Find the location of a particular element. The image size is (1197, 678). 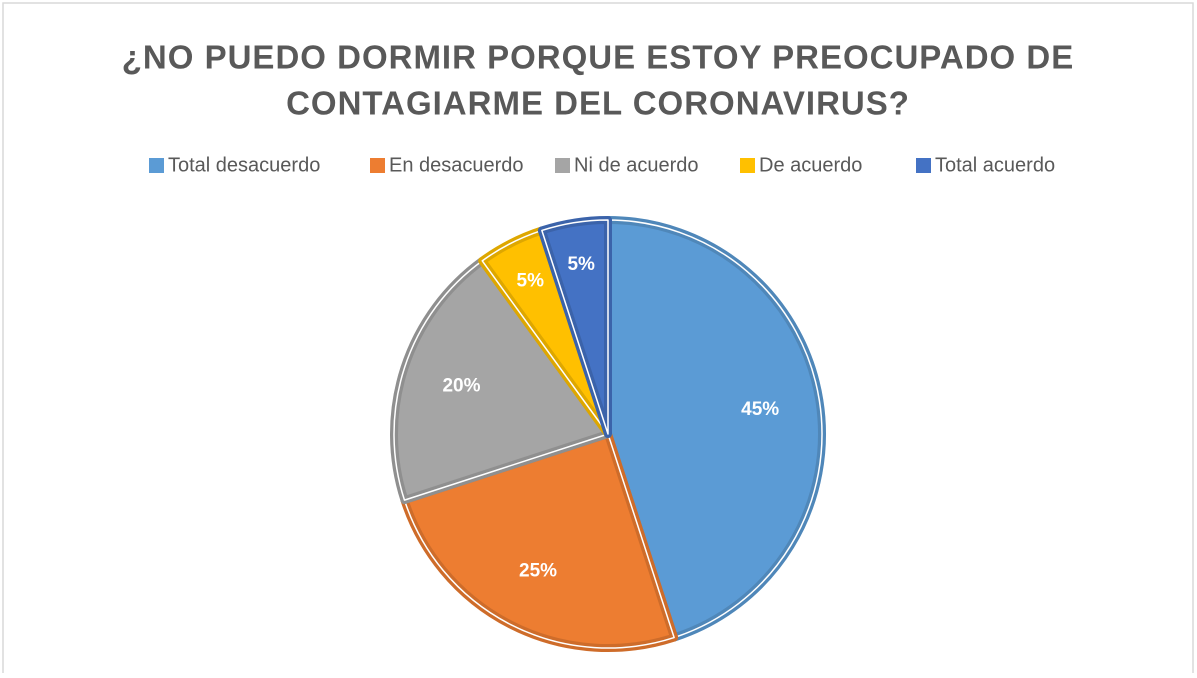

data-label: 45% is located at coordinates (760, 409).